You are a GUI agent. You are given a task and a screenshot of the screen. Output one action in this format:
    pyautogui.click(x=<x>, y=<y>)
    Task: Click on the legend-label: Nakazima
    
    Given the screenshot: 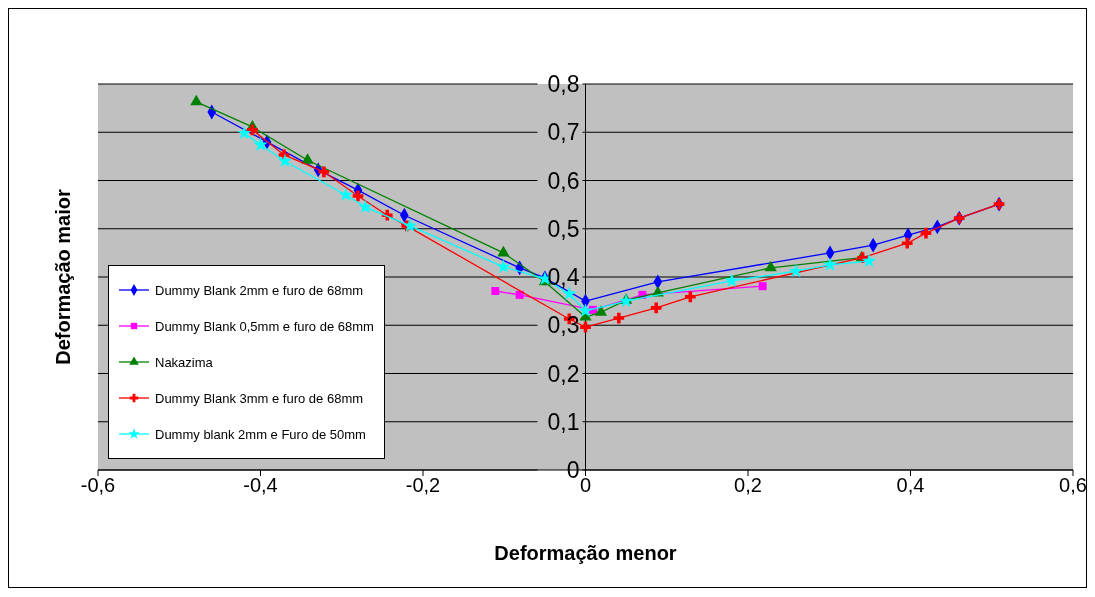 What is the action you would take?
    pyautogui.click(x=184, y=362)
    